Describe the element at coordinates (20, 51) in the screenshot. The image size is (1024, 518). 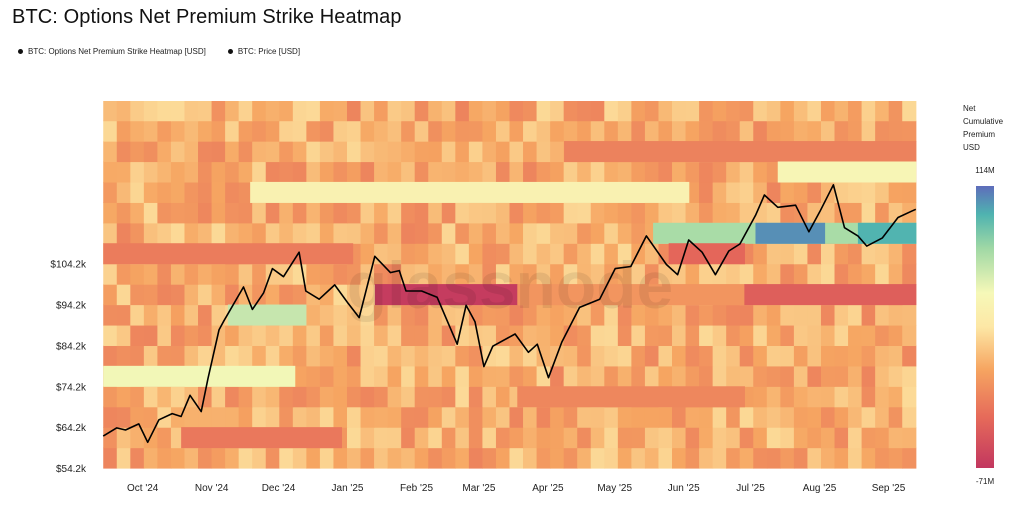
I see `legend-dot-icon` at that location.